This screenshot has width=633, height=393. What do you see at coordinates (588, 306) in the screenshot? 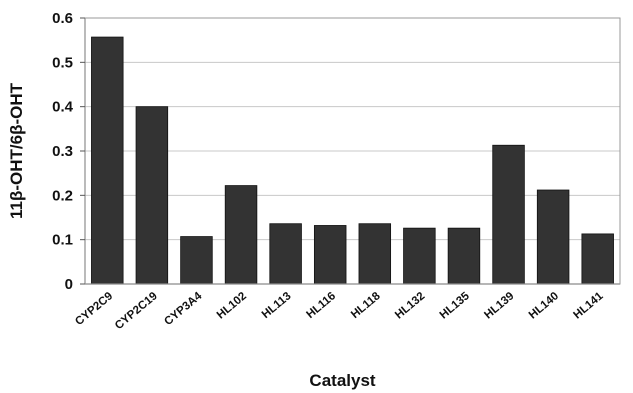
I see `x-tick-label: HL141` at bounding box center [588, 306].